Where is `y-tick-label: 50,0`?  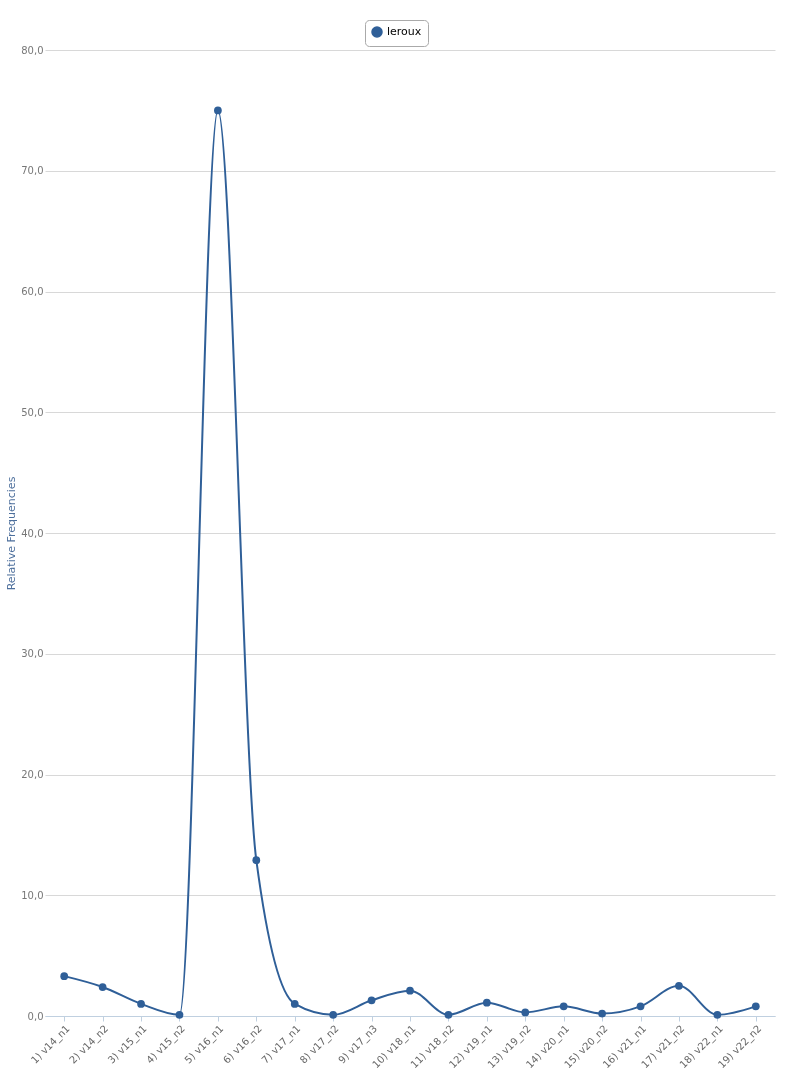 y-tick-label: 50,0 is located at coordinates (32, 412).